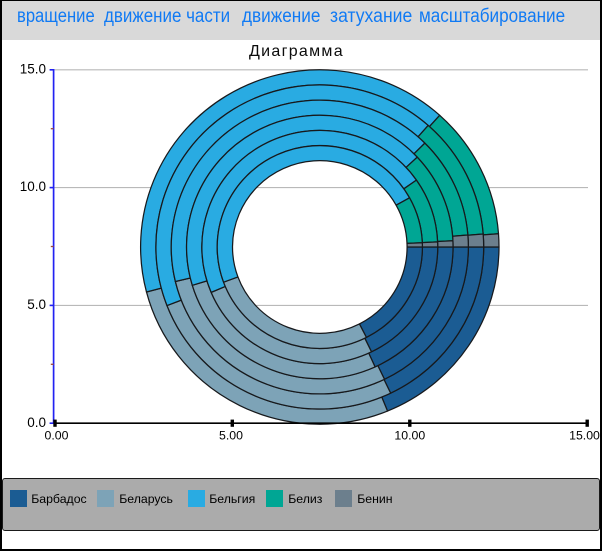 This screenshot has height=552, width=602. I want to click on svg-text: 0.00, so click(57, 435).